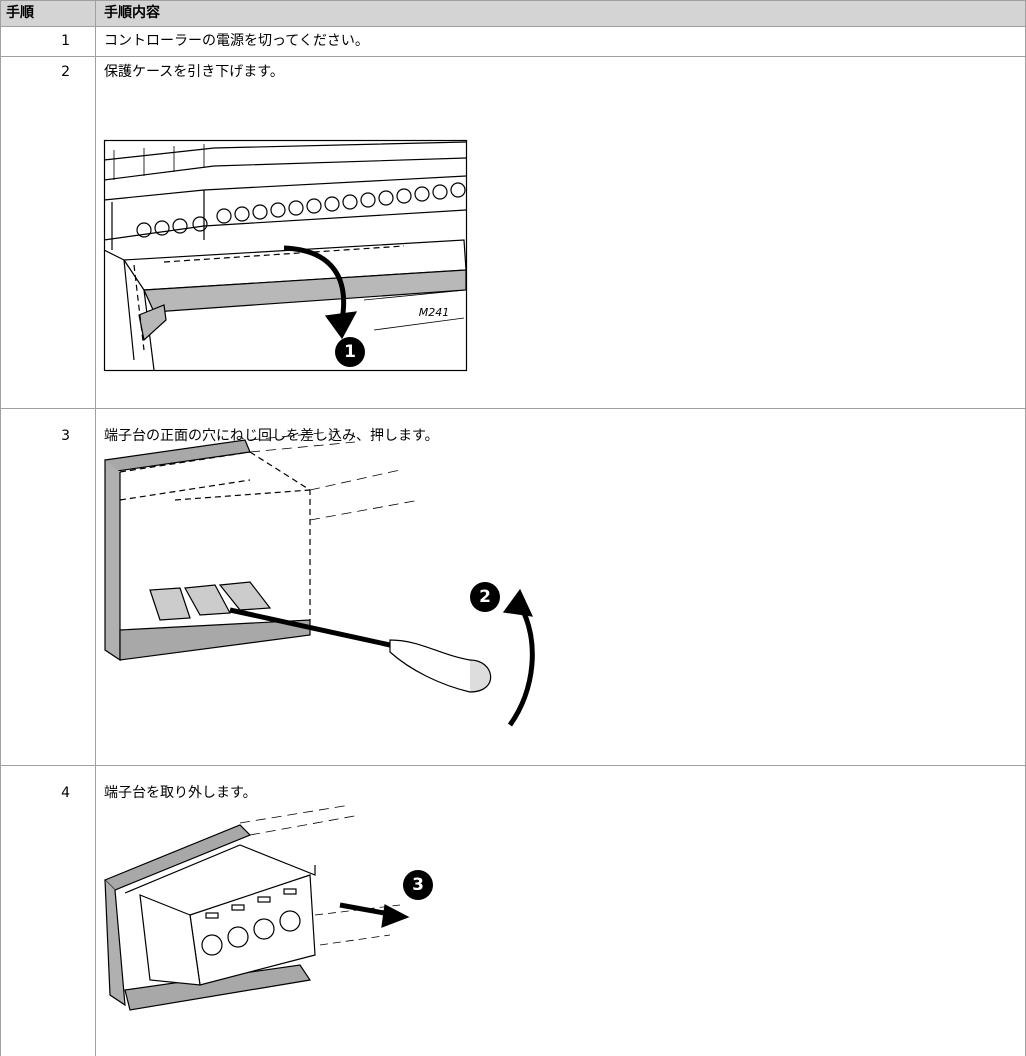 The image size is (1026, 1056). Describe the element at coordinates (319, 578) in the screenshot. I see `illustration-screwdriver: 2` at that location.